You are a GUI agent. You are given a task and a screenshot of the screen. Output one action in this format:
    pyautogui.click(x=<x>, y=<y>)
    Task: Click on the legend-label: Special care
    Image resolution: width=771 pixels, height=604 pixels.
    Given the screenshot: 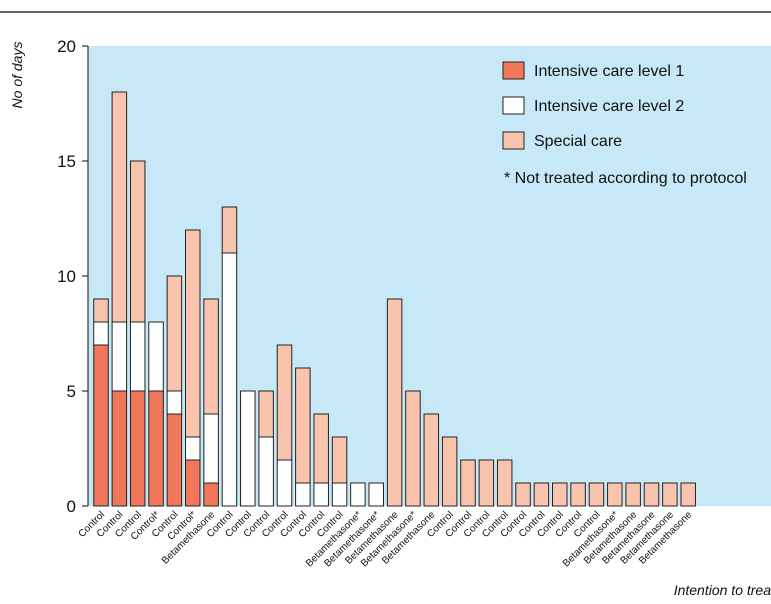 What is the action you would take?
    pyautogui.click(x=578, y=141)
    